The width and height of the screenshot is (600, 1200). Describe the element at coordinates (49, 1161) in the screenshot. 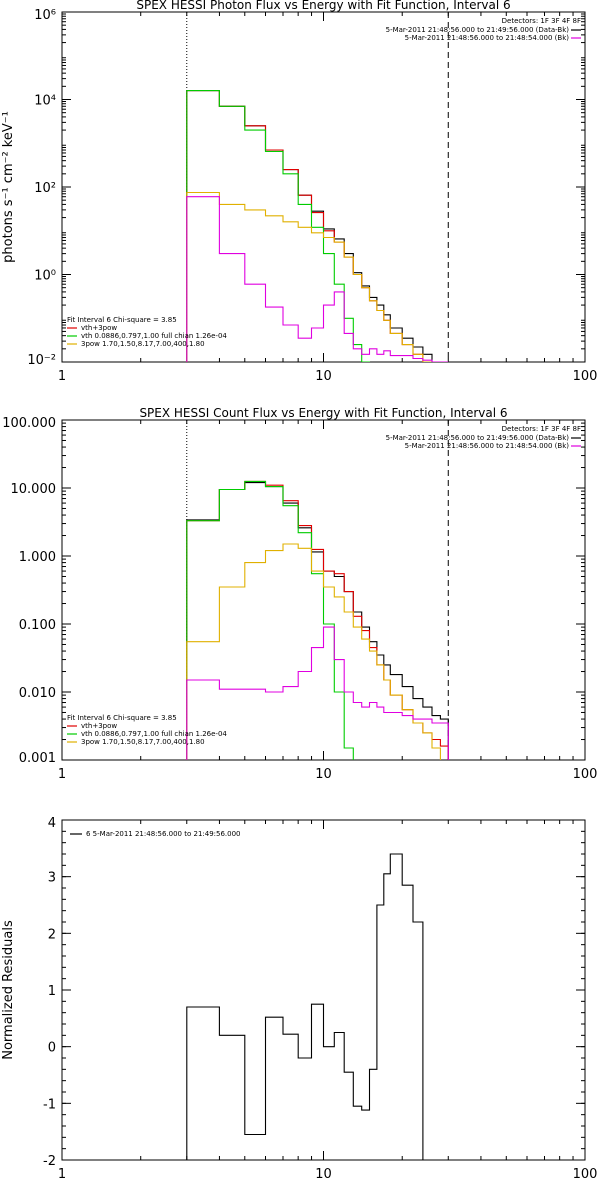

I see `y-tick-label: -2` at that location.